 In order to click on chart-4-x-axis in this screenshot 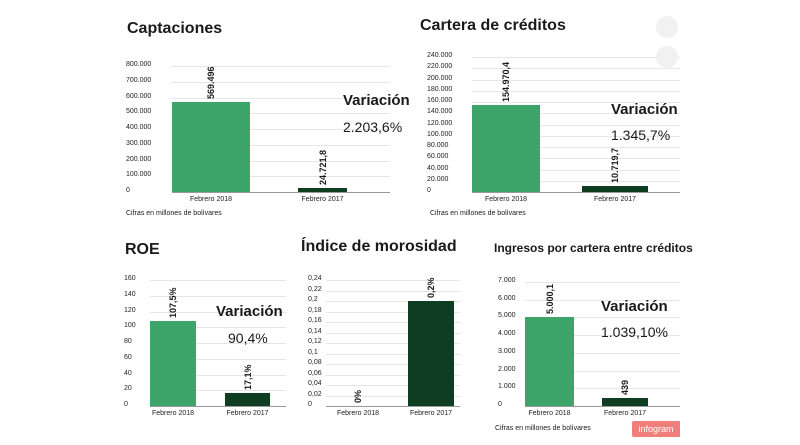, I will do `click(393, 406)`.